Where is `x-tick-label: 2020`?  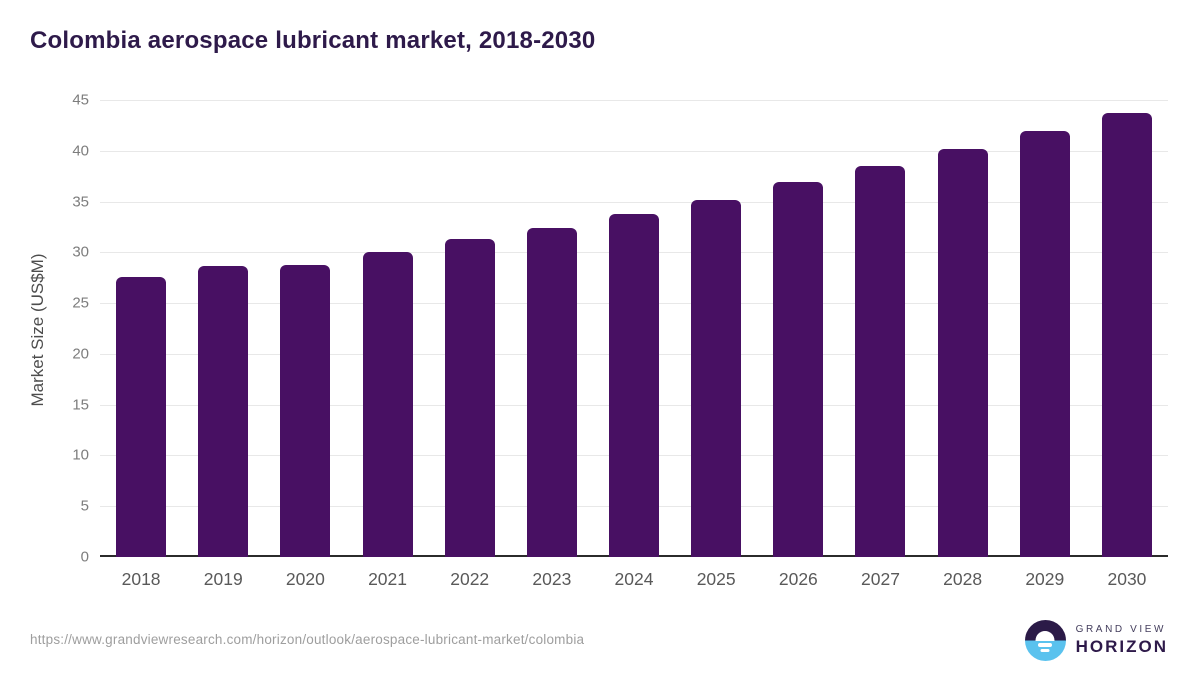 x-tick-label: 2020 is located at coordinates (305, 579).